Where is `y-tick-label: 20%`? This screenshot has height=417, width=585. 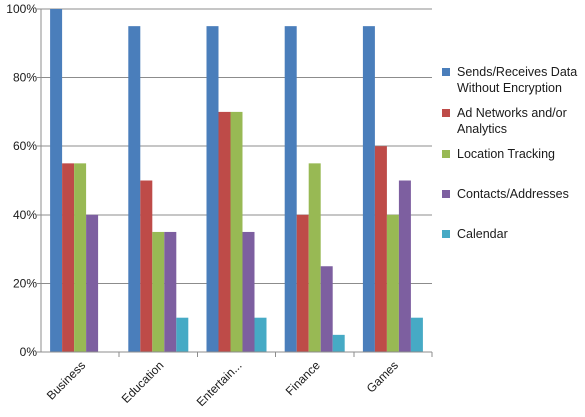 y-tick-label: 20% is located at coordinates (25, 283).